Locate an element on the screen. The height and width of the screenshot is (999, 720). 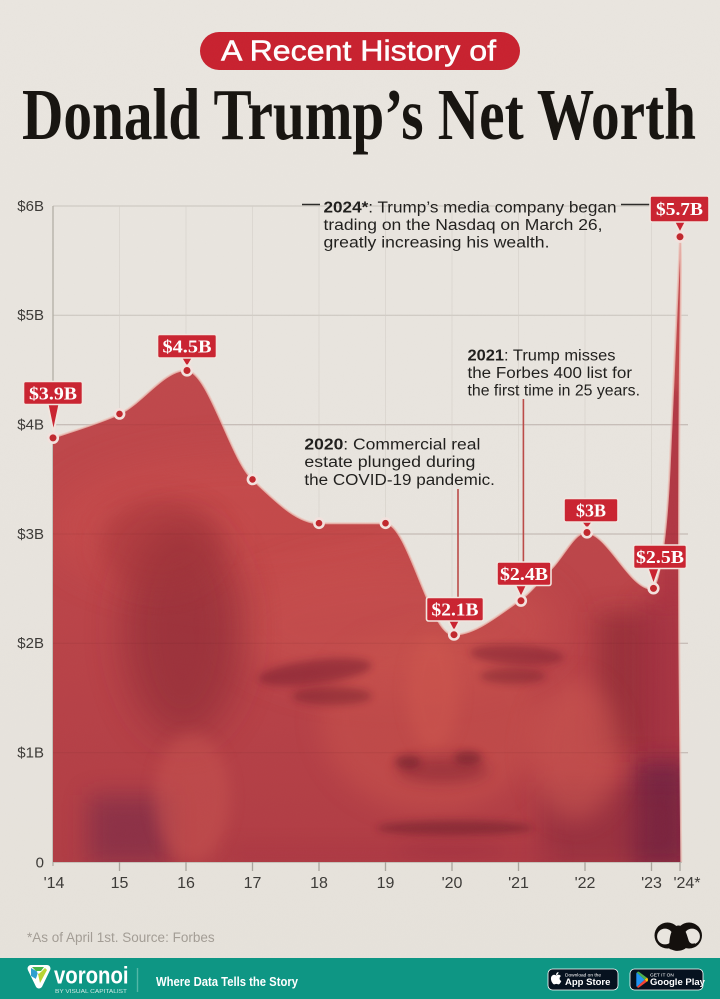
svg-text: Google Play is located at coordinates (678, 982).